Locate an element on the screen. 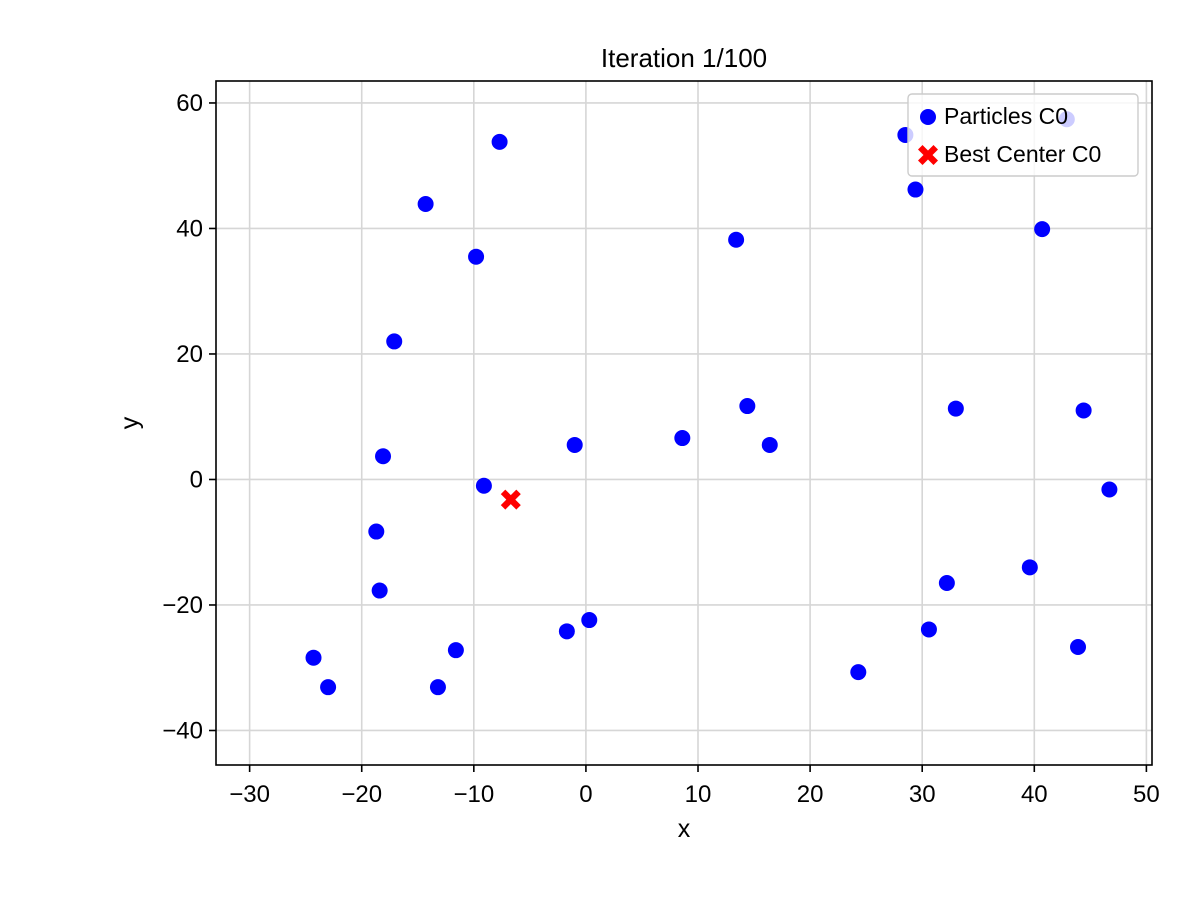 The width and height of the screenshot is (1200, 900). y-tick-label: 40 is located at coordinates (189, 228).